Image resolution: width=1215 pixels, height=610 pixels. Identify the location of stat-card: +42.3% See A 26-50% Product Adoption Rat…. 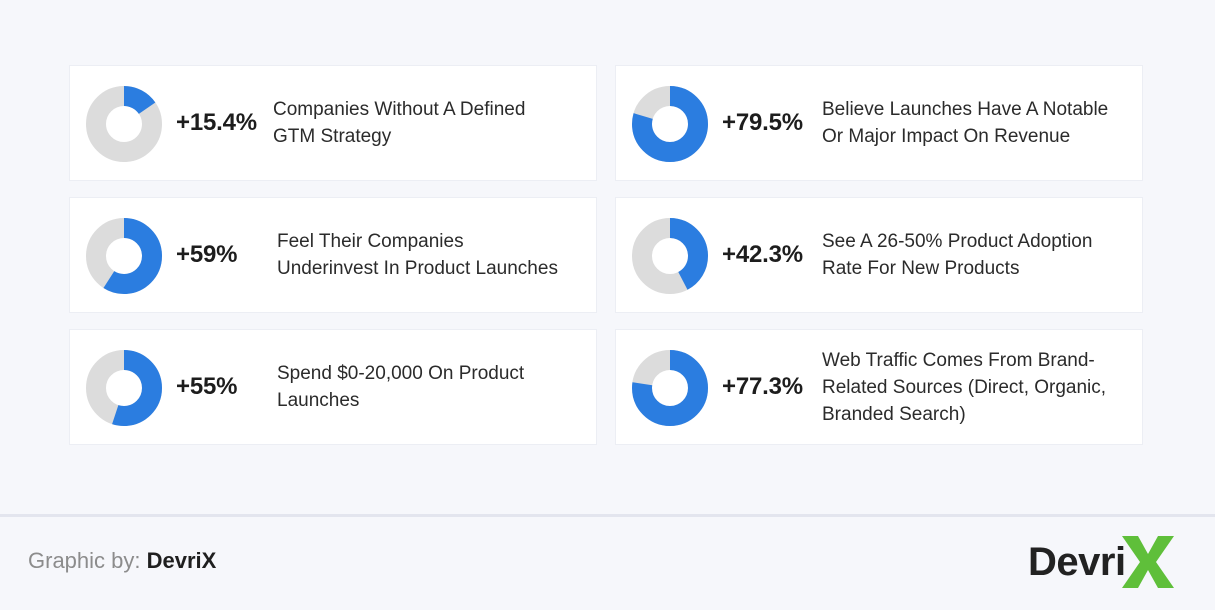
(879, 255).